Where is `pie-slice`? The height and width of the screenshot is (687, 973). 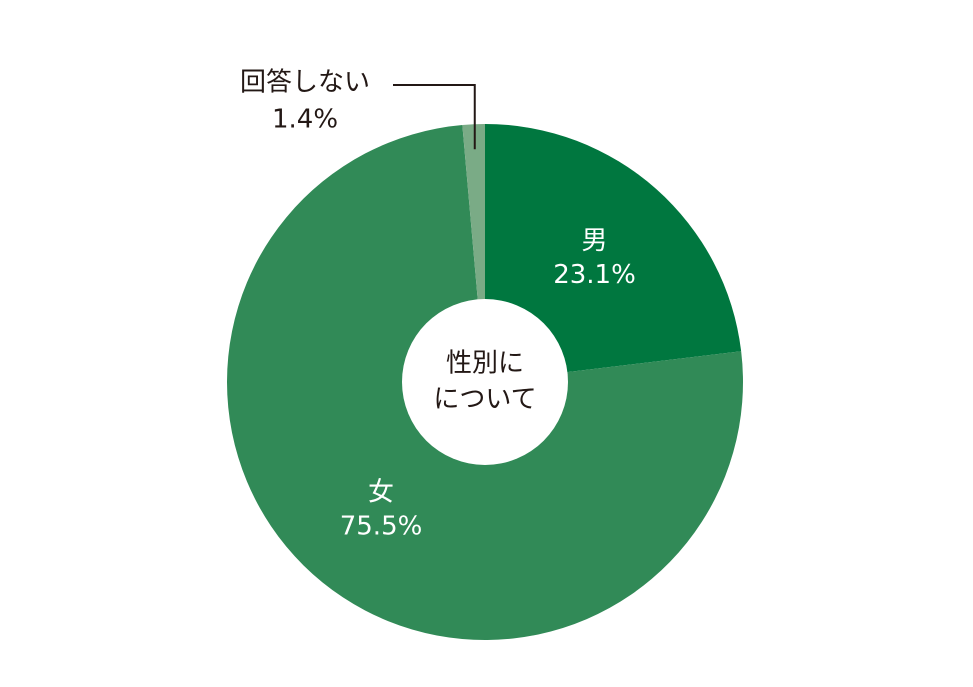
pie-slice is located at coordinates (613, 253).